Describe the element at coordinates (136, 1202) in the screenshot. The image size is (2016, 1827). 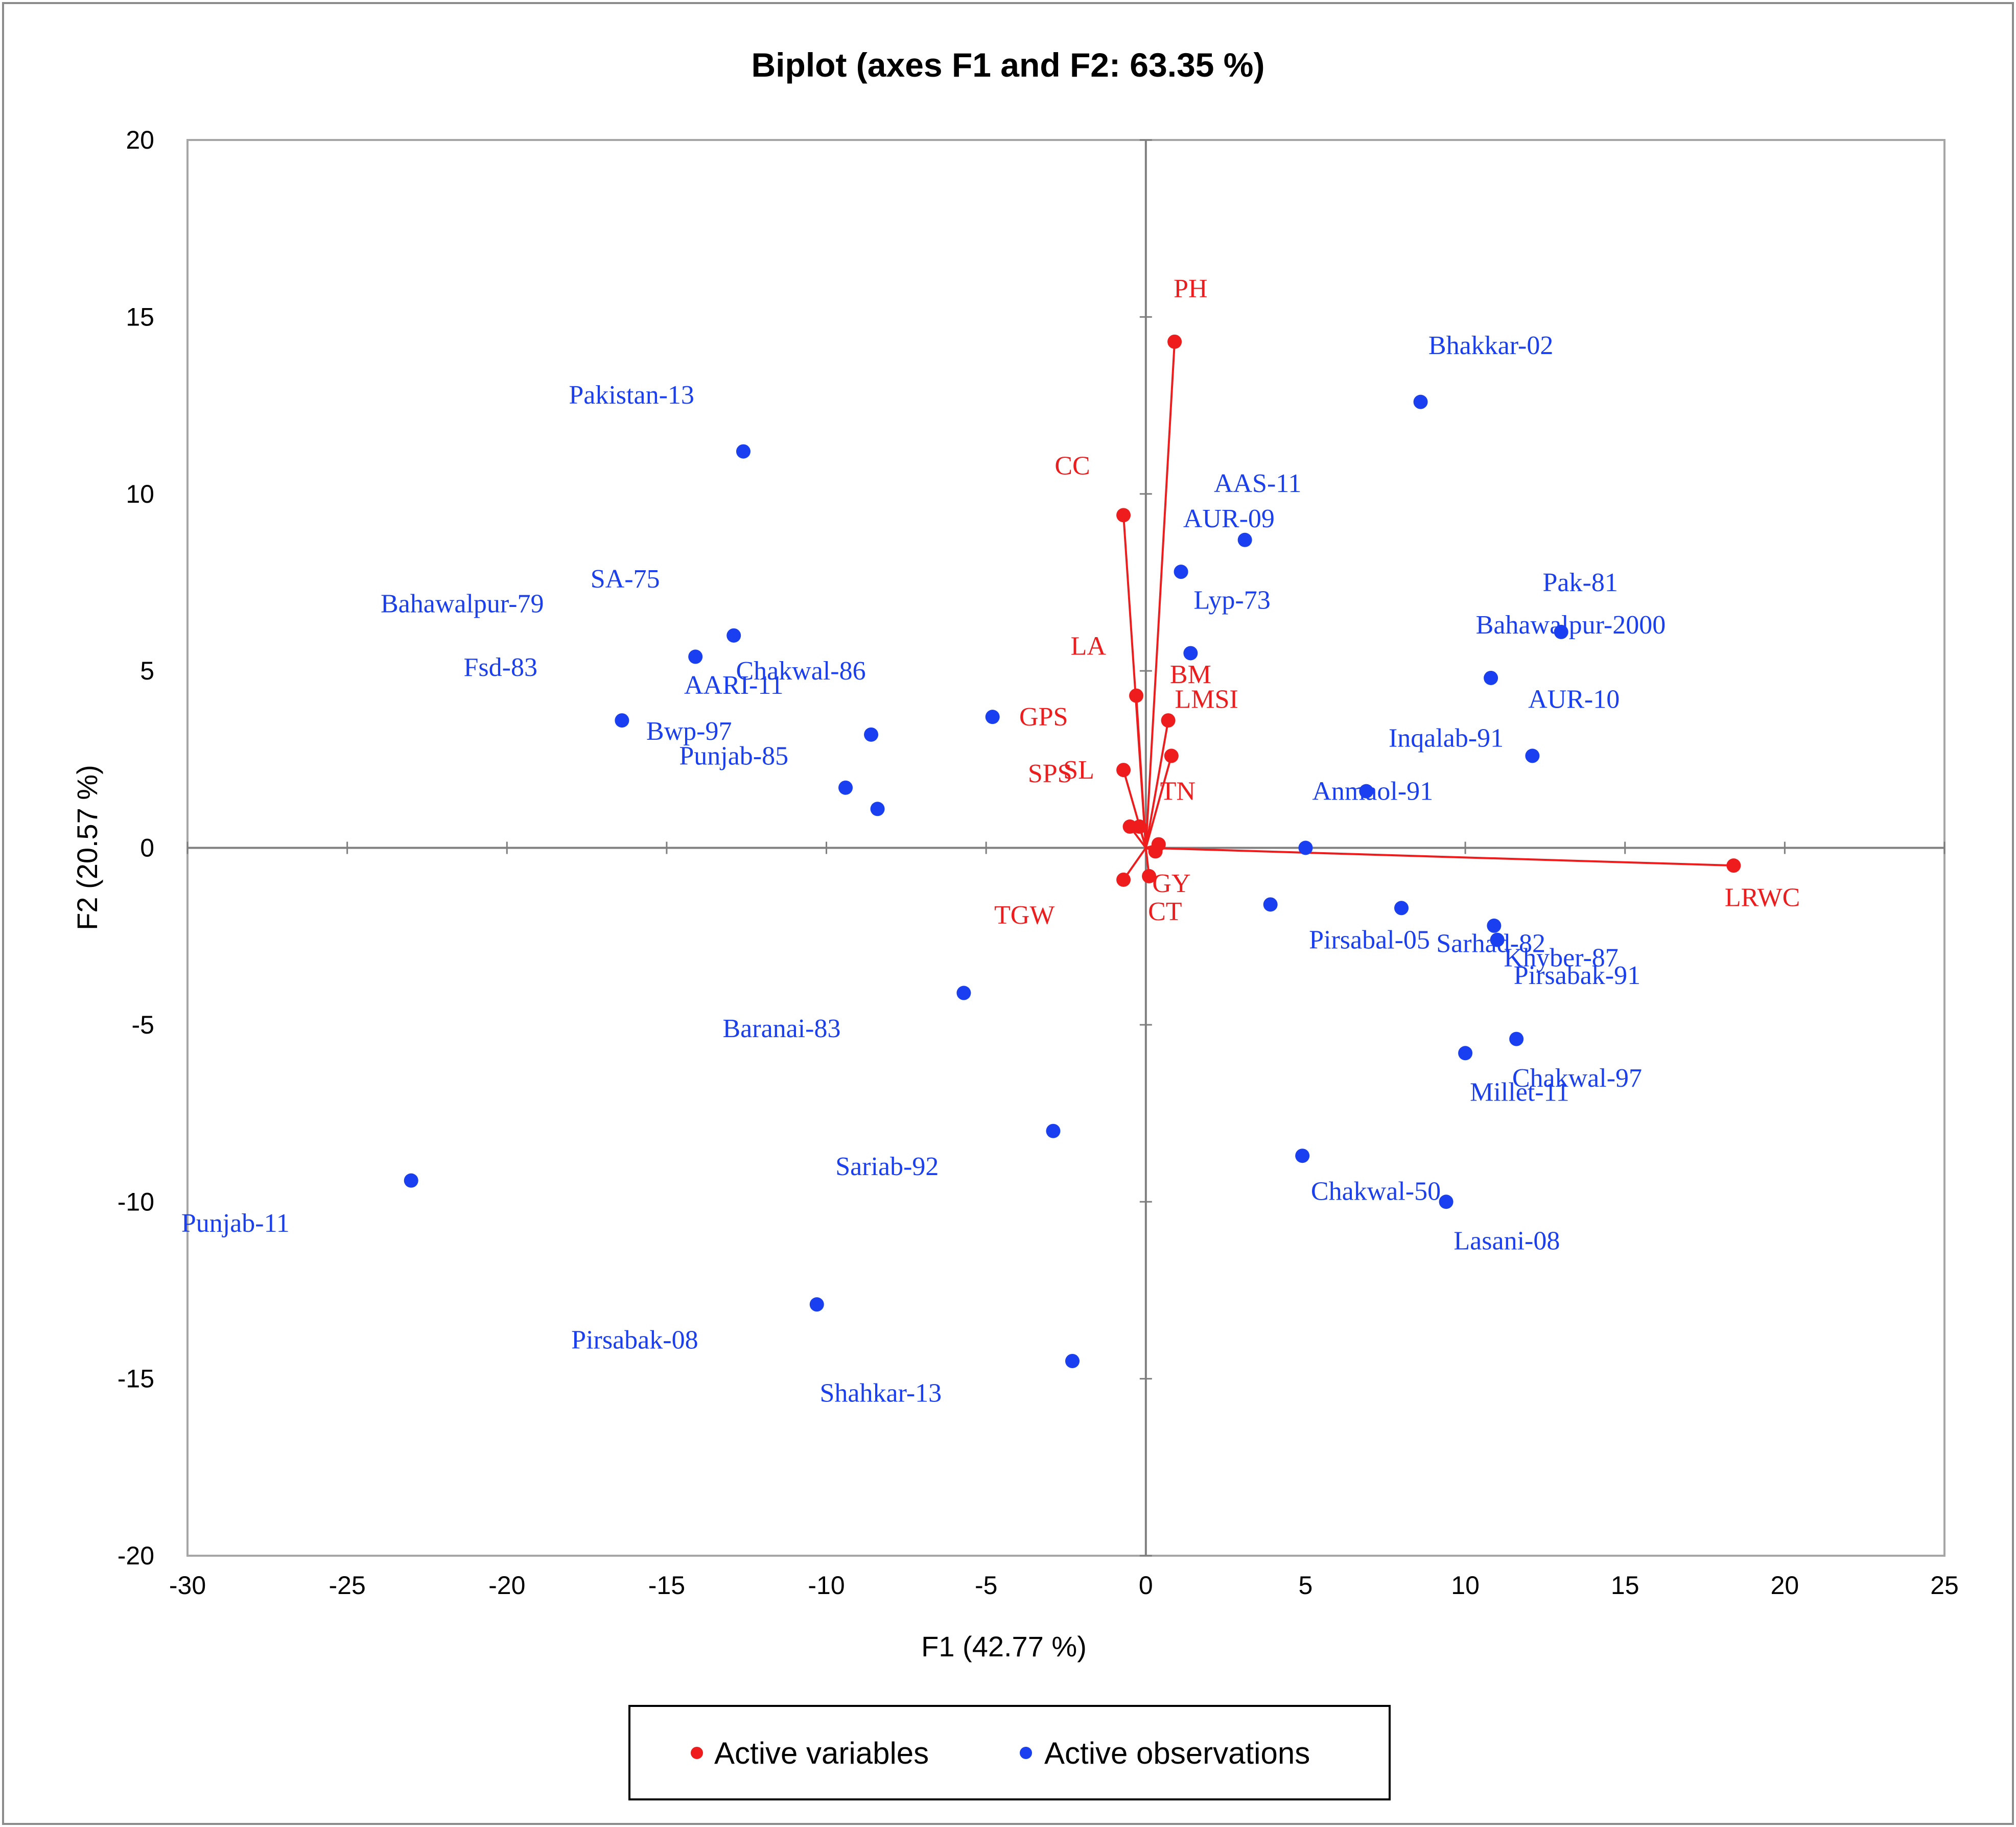
I see `y-tick-label: -10` at that location.